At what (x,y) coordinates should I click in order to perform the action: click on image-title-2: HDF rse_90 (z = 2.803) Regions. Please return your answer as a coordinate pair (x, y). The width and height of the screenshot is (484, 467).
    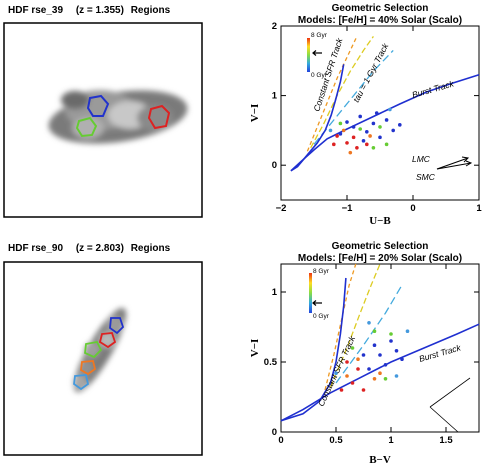
    Looking at the image, I should click on (89, 248).